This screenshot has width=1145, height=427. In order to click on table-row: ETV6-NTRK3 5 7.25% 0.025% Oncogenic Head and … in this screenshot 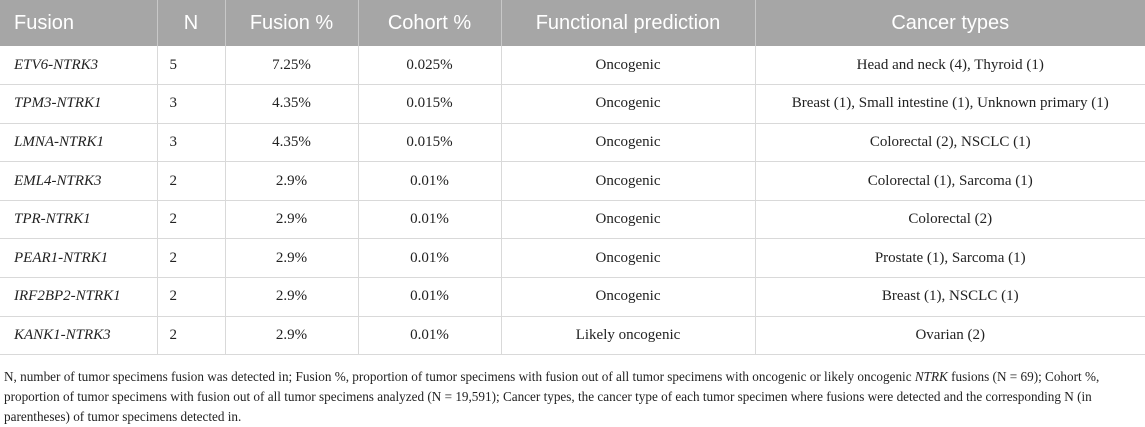, I will do `click(572, 66)`.